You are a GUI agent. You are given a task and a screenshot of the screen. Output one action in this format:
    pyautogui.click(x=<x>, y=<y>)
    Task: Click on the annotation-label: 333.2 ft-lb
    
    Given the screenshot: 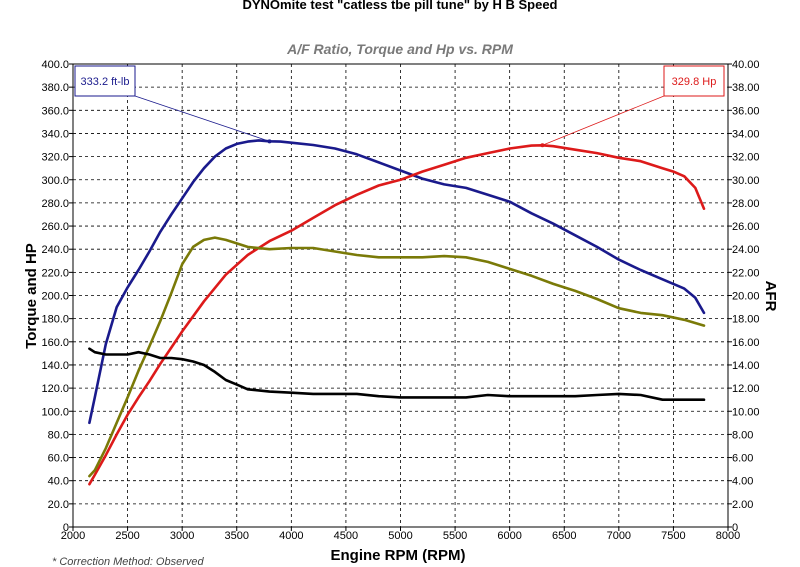 What is the action you would take?
    pyautogui.click(x=105, y=82)
    